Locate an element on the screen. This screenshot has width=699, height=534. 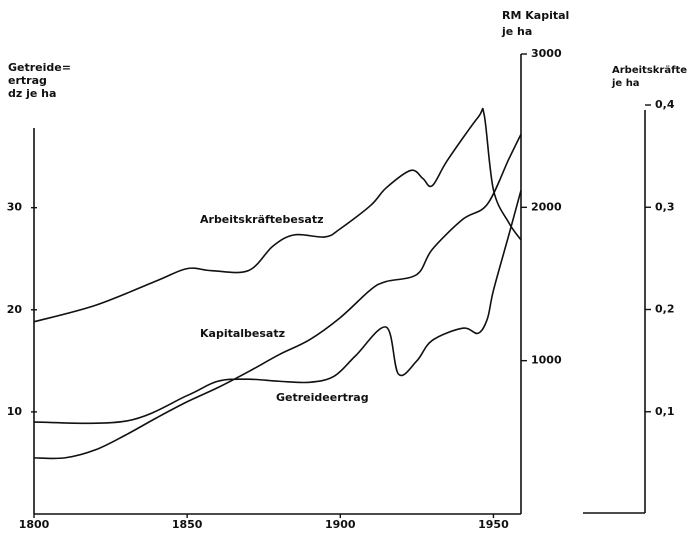
y-tick-label: 30 is located at coordinates (15, 207).